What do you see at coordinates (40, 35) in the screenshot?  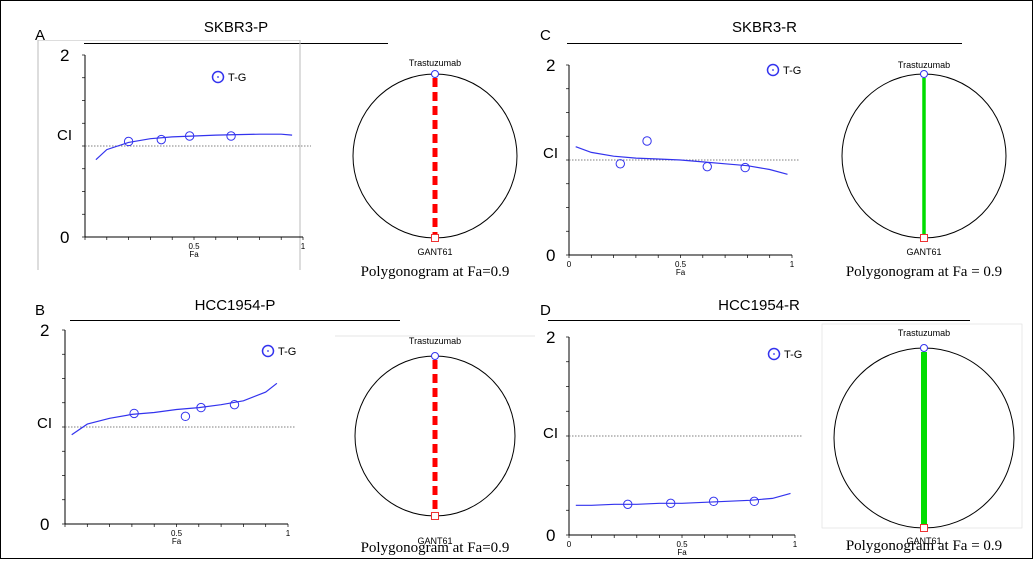 I see `panel-letter: A` at bounding box center [40, 35].